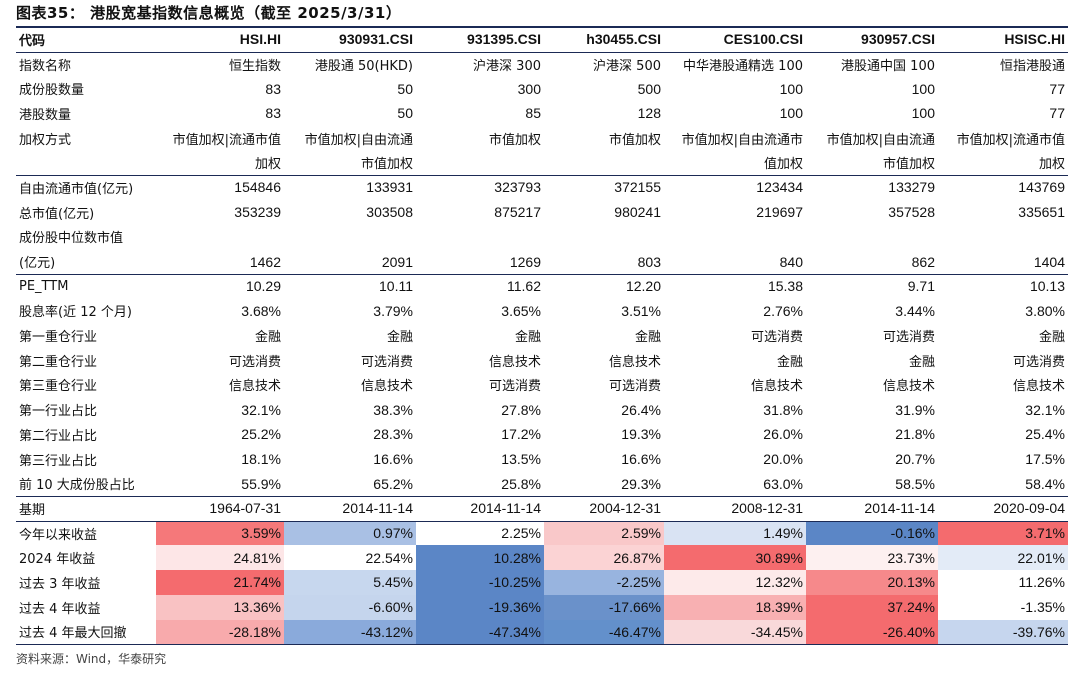  Describe the element at coordinates (405, 113) in the screenshot. I see `table-cell: 50` at that location.